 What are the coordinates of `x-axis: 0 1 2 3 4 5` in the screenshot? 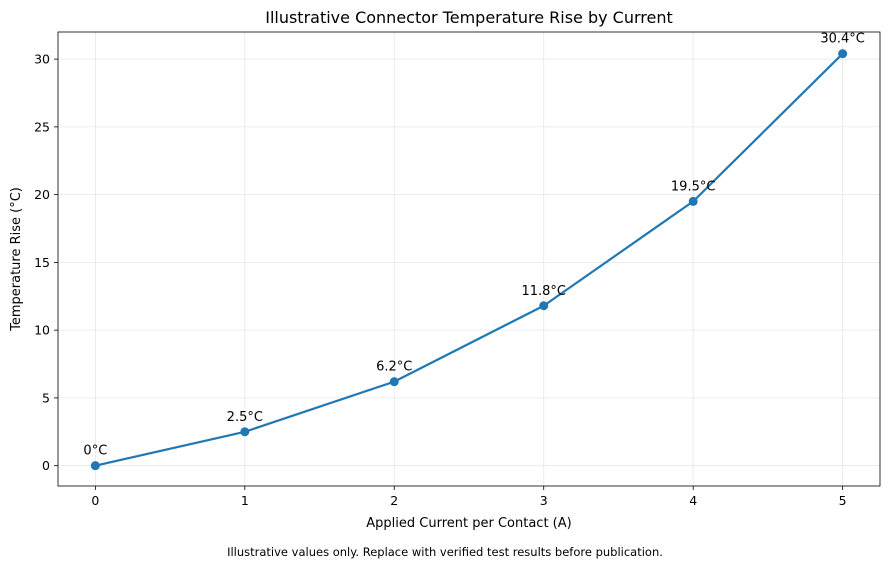 It's located at (469, 497).